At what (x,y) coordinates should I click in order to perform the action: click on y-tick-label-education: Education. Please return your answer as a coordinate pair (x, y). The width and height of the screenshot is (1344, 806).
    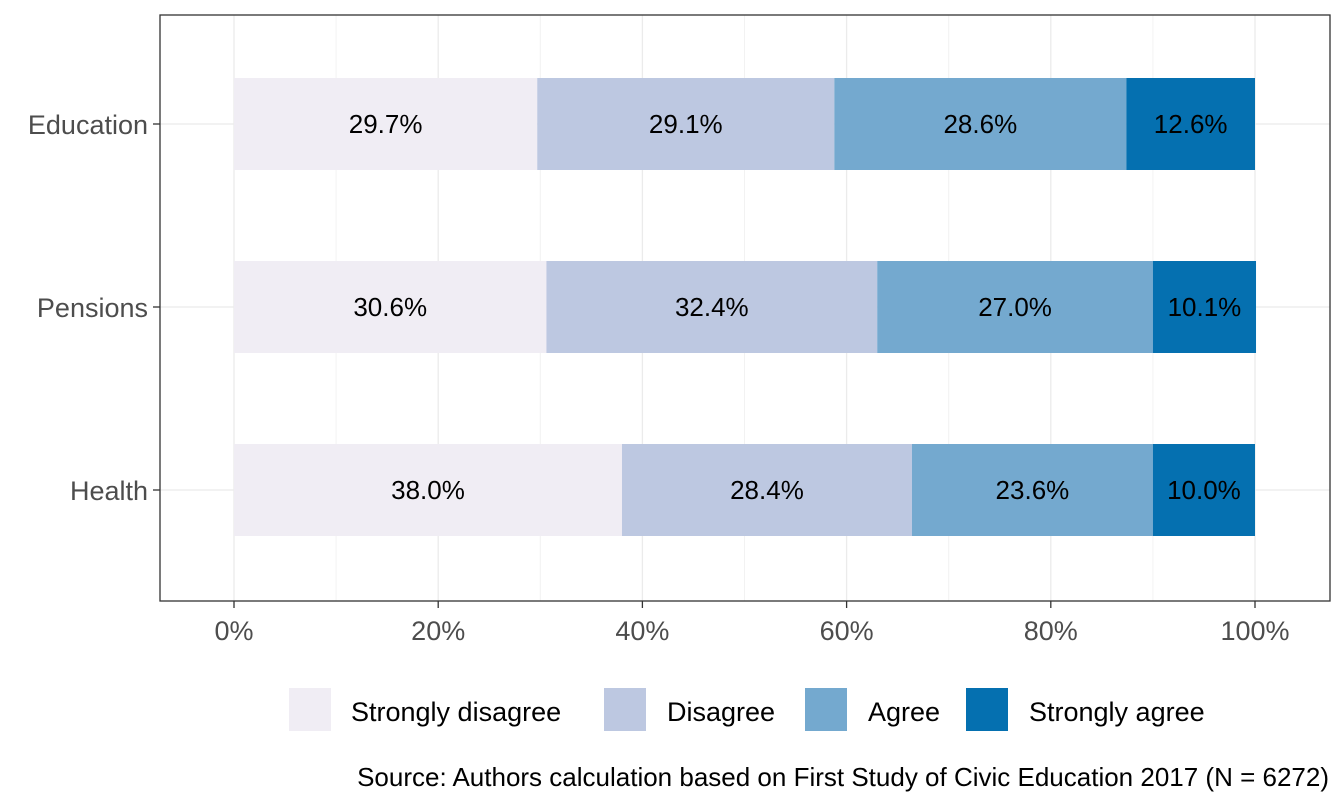
    Looking at the image, I should click on (88, 125).